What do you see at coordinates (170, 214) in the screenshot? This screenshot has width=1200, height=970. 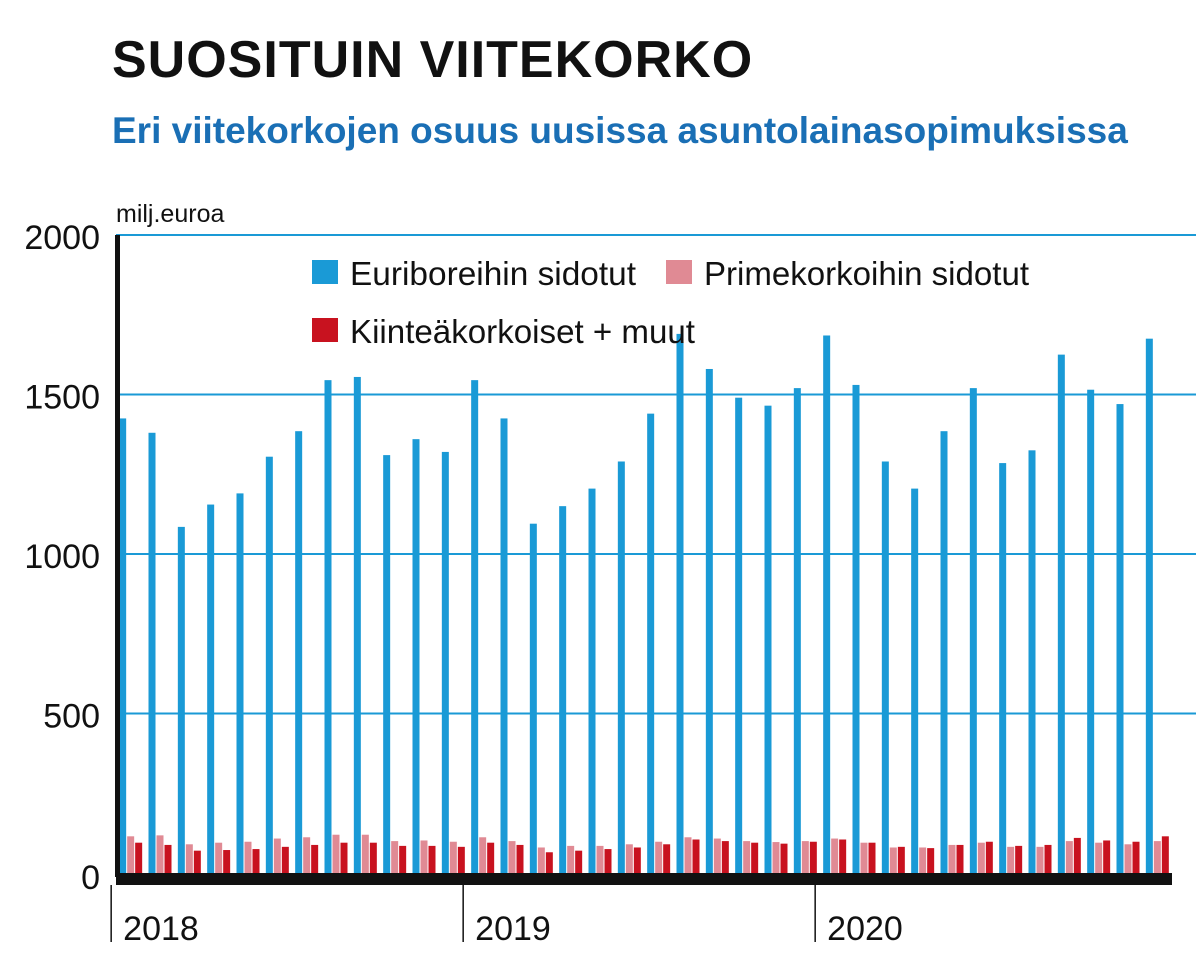 I see `y-axis-unit-label: milj.euroa` at bounding box center [170, 214].